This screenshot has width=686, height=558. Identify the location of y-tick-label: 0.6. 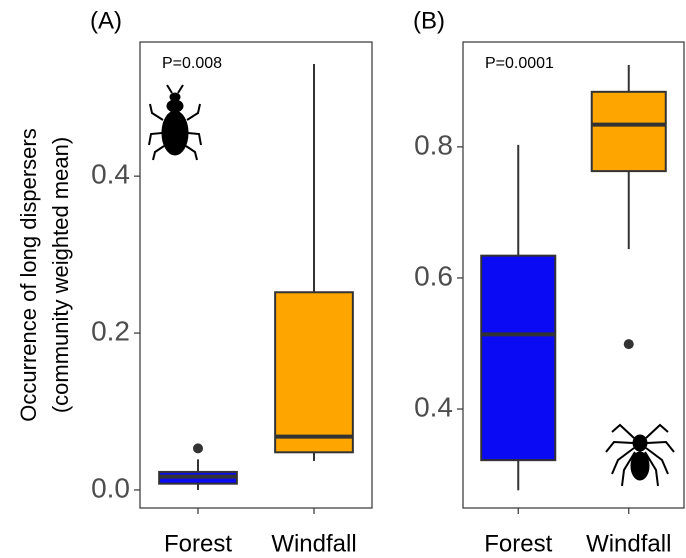
(433, 275).